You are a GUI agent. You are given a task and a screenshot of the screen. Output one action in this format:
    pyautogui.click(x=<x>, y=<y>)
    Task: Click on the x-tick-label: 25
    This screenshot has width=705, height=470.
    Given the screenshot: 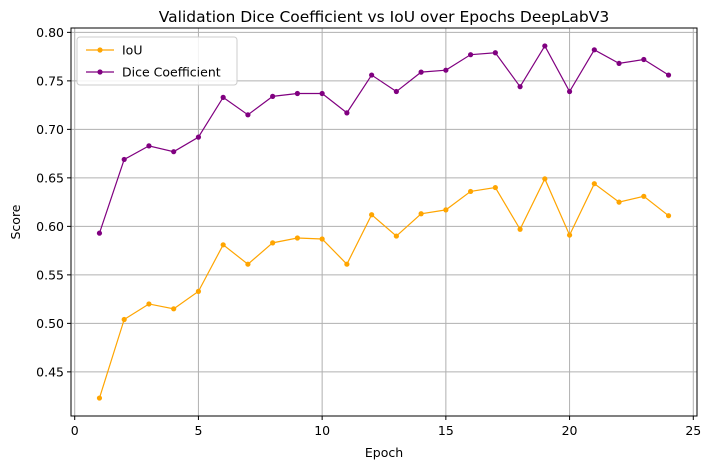 What is the action you would take?
    pyautogui.click(x=693, y=430)
    